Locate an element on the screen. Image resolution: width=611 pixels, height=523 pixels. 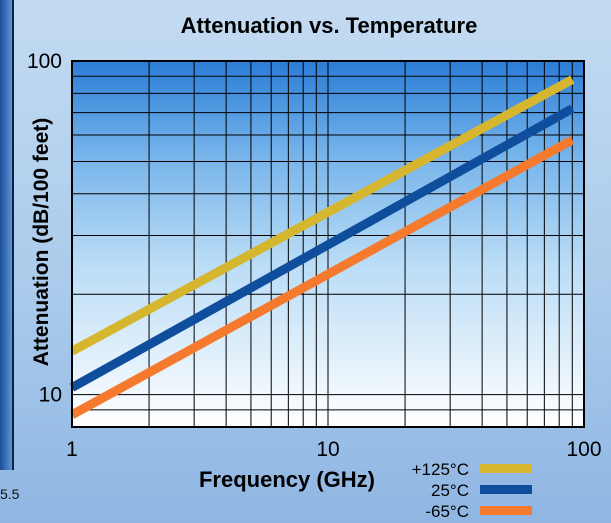
legend-label: 25°C is located at coordinates (450, 490).